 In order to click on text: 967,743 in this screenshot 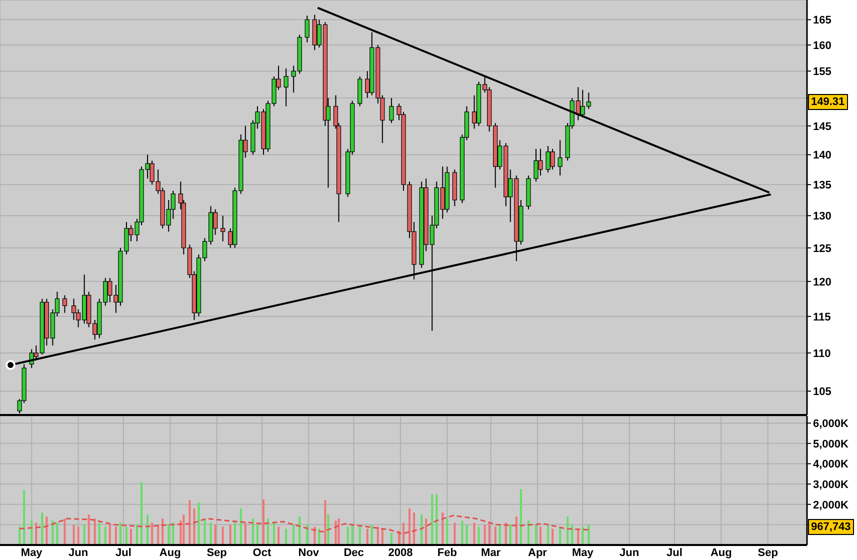, I will do `click(831, 527)`.